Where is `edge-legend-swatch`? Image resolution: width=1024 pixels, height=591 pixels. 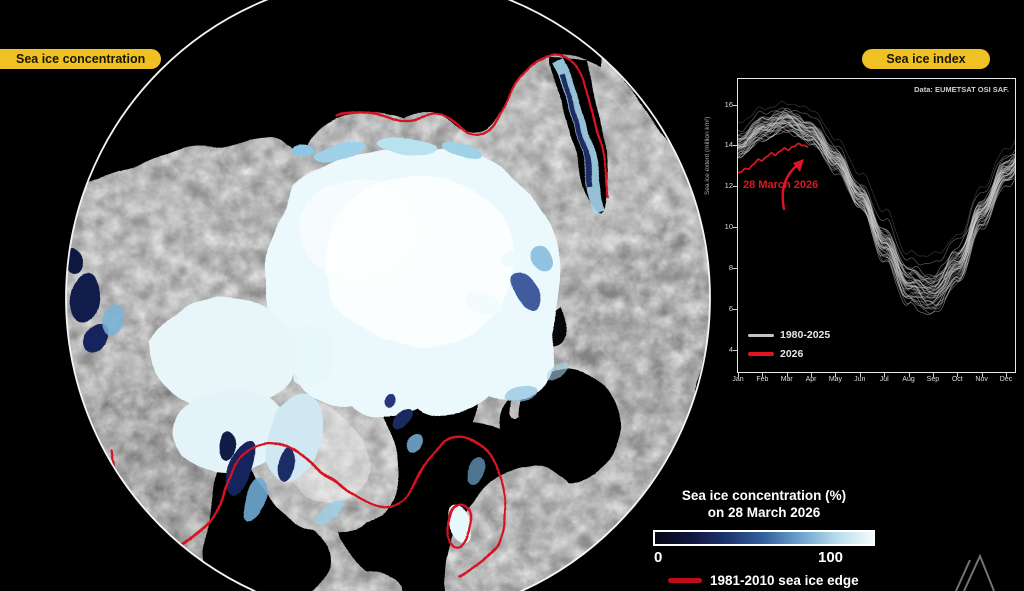 edge-legend-swatch is located at coordinates (685, 580).